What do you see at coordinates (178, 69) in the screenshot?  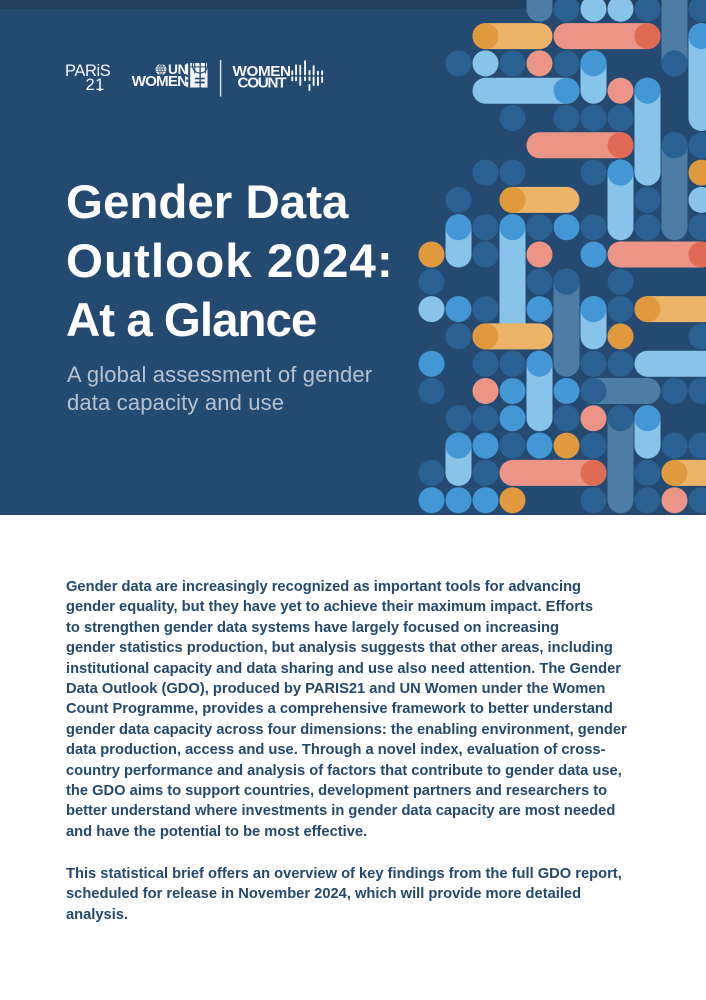 I see `svg-text: UN` at bounding box center [178, 69].